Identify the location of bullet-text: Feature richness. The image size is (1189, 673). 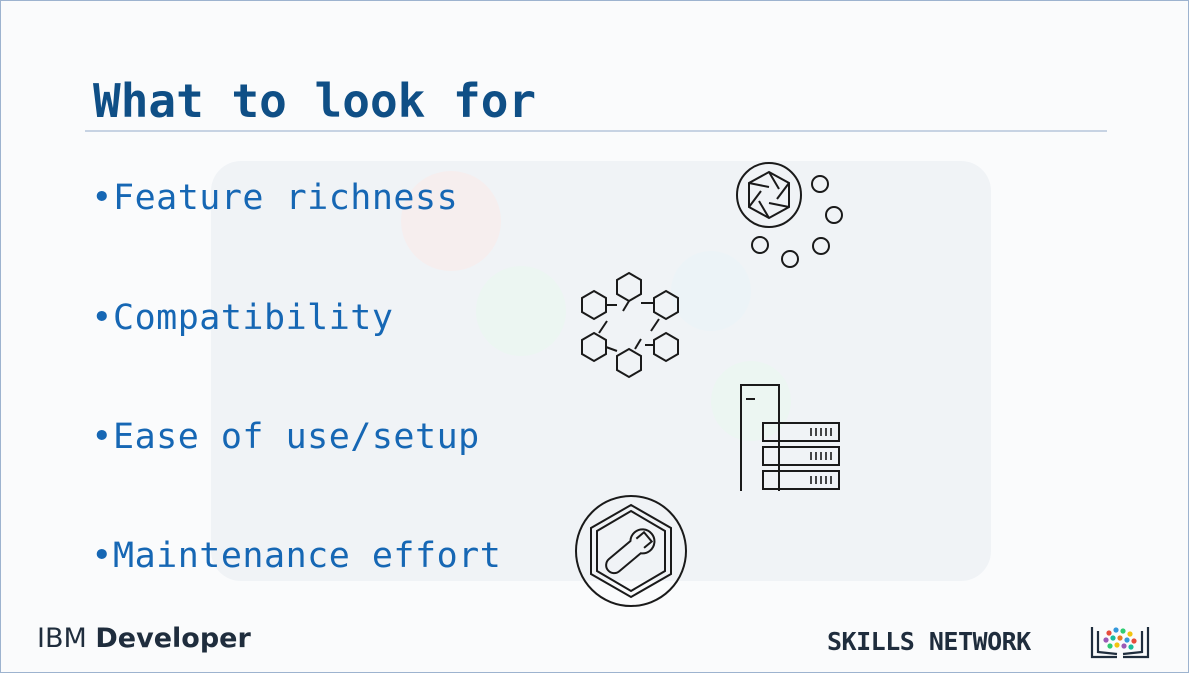
(286, 198).